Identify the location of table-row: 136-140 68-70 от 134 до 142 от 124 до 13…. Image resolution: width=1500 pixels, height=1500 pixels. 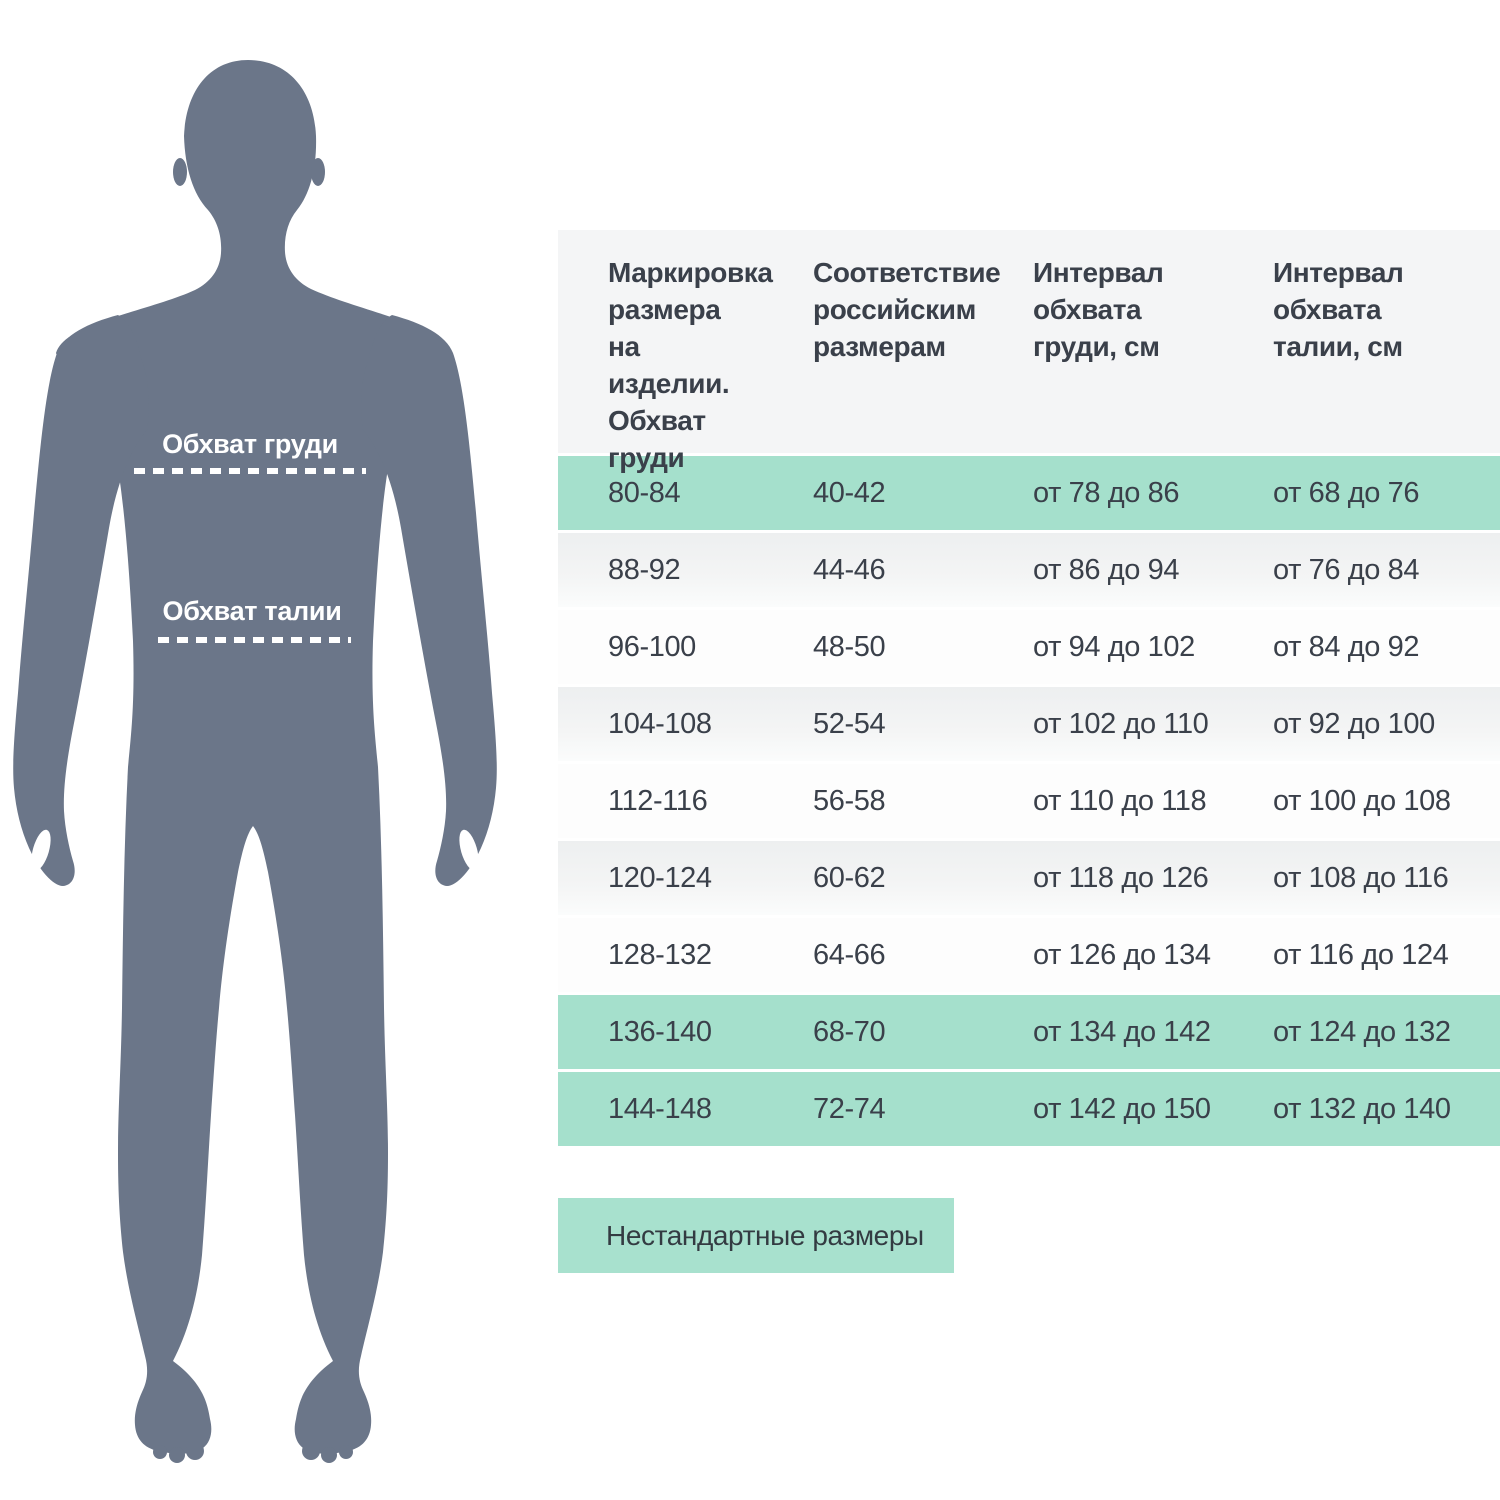
(1029, 1030).